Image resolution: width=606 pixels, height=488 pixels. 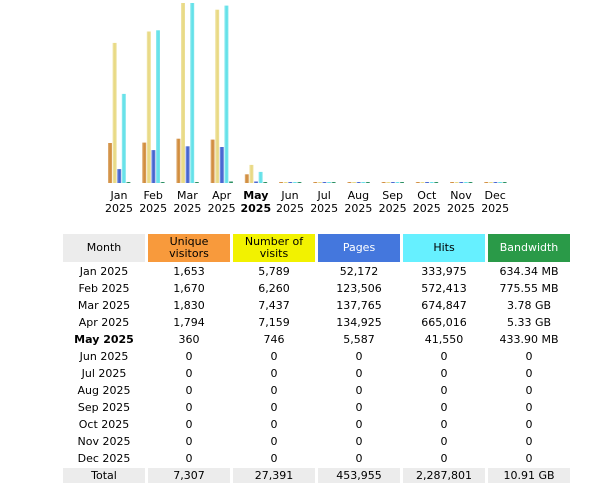 What do you see at coordinates (444, 305) in the screenshot?
I see `cell-hits: 674,847` at bounding box center [444, 305].